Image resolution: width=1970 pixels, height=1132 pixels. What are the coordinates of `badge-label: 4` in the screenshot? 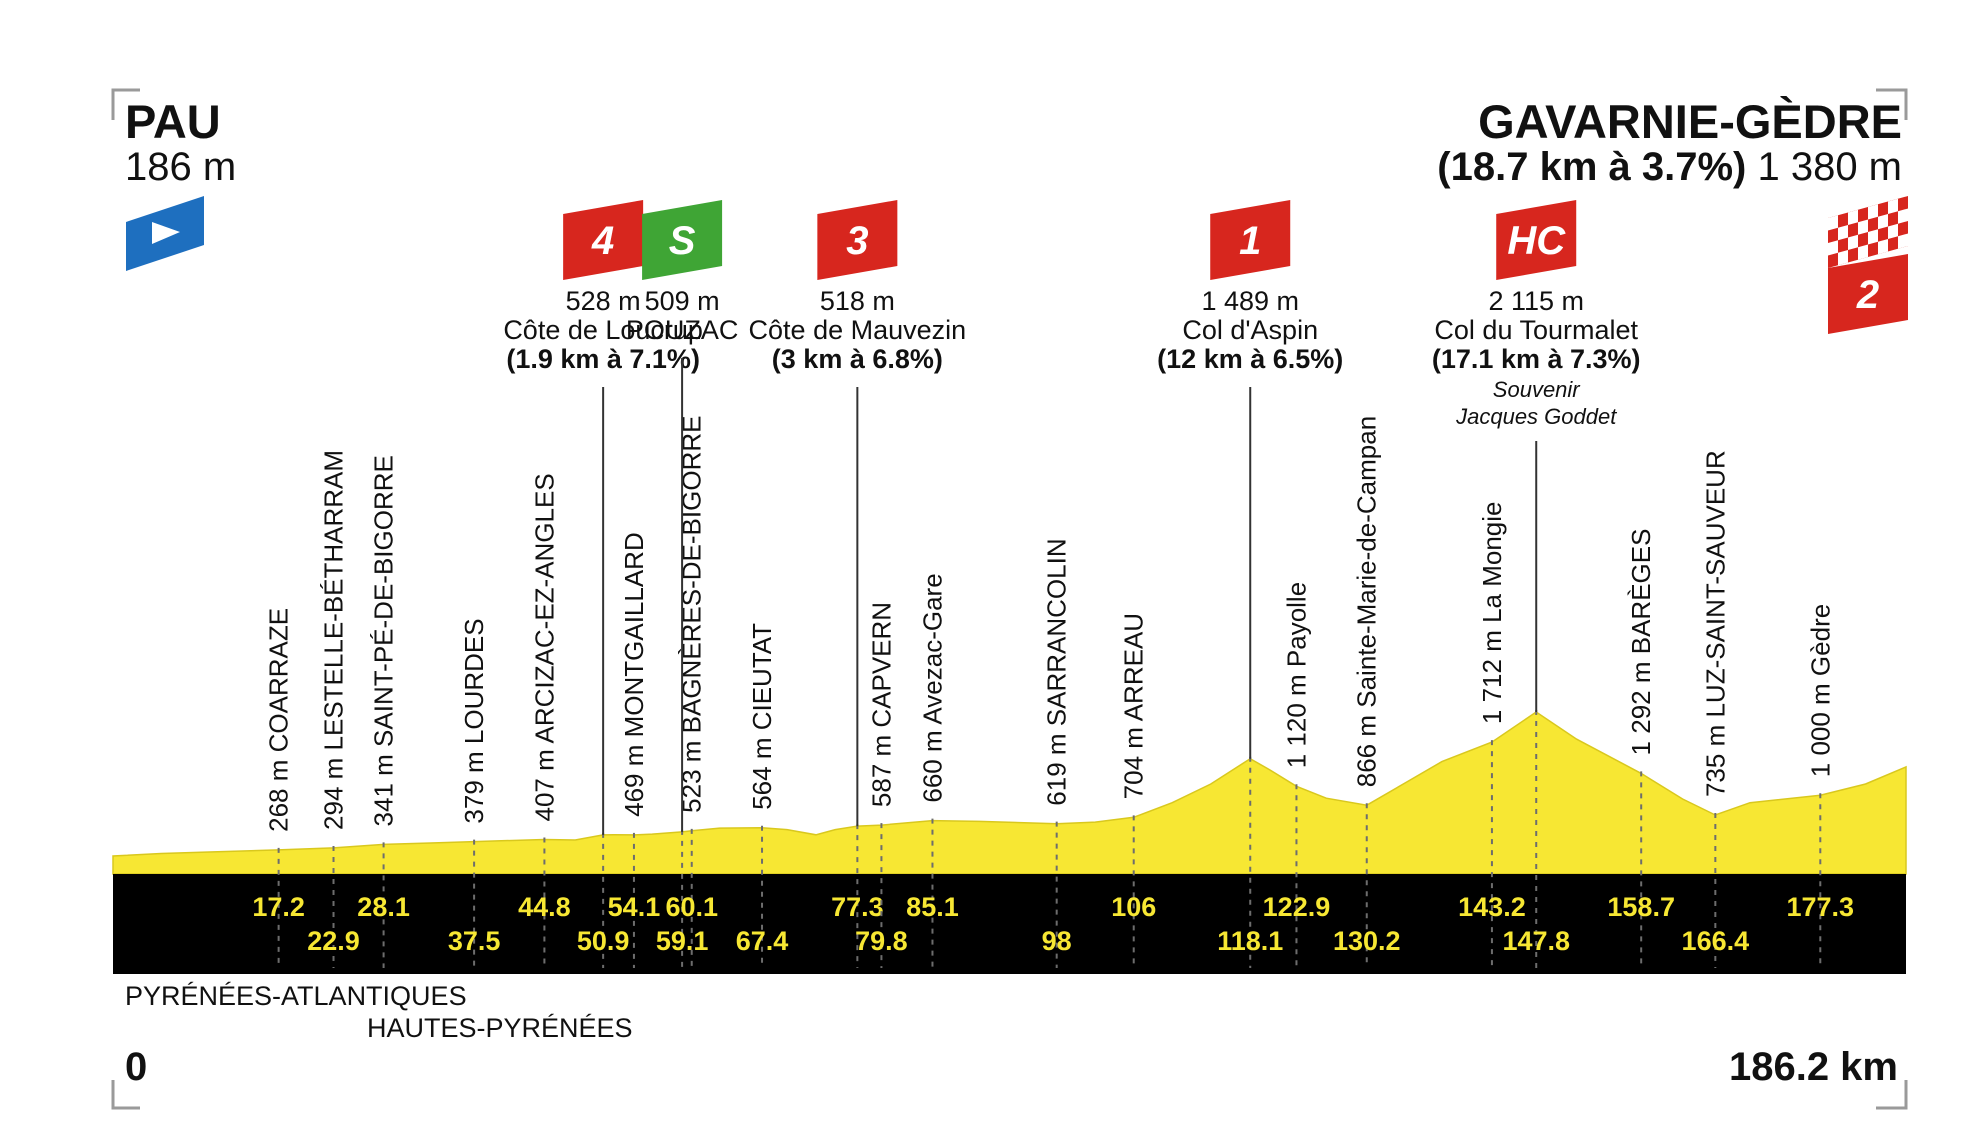 It's located at (602, 241).